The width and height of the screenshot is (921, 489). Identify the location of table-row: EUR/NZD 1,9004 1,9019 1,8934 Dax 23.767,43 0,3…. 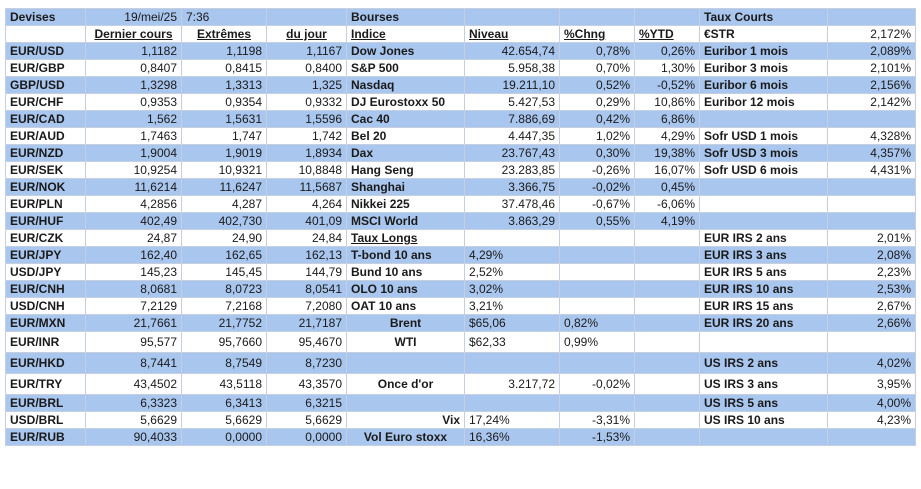
(460, 153).